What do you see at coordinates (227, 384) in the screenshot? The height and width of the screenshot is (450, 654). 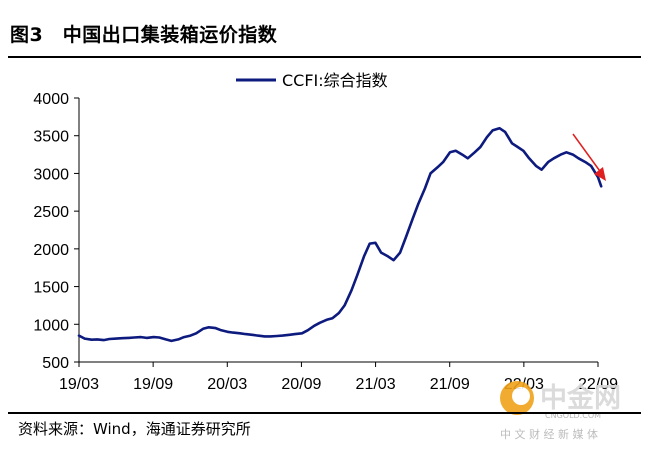 I see `x-tick-label: 20/03` at bounding box center [227, 384].